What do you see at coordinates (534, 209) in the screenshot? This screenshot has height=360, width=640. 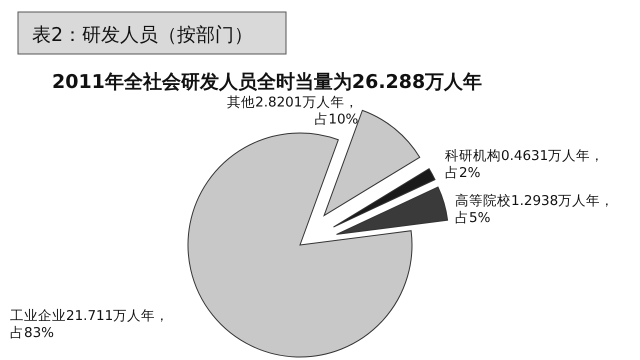 I see `slice-label: 高等院校1.2938万人年，占5%` at bounding box center [534, 209].